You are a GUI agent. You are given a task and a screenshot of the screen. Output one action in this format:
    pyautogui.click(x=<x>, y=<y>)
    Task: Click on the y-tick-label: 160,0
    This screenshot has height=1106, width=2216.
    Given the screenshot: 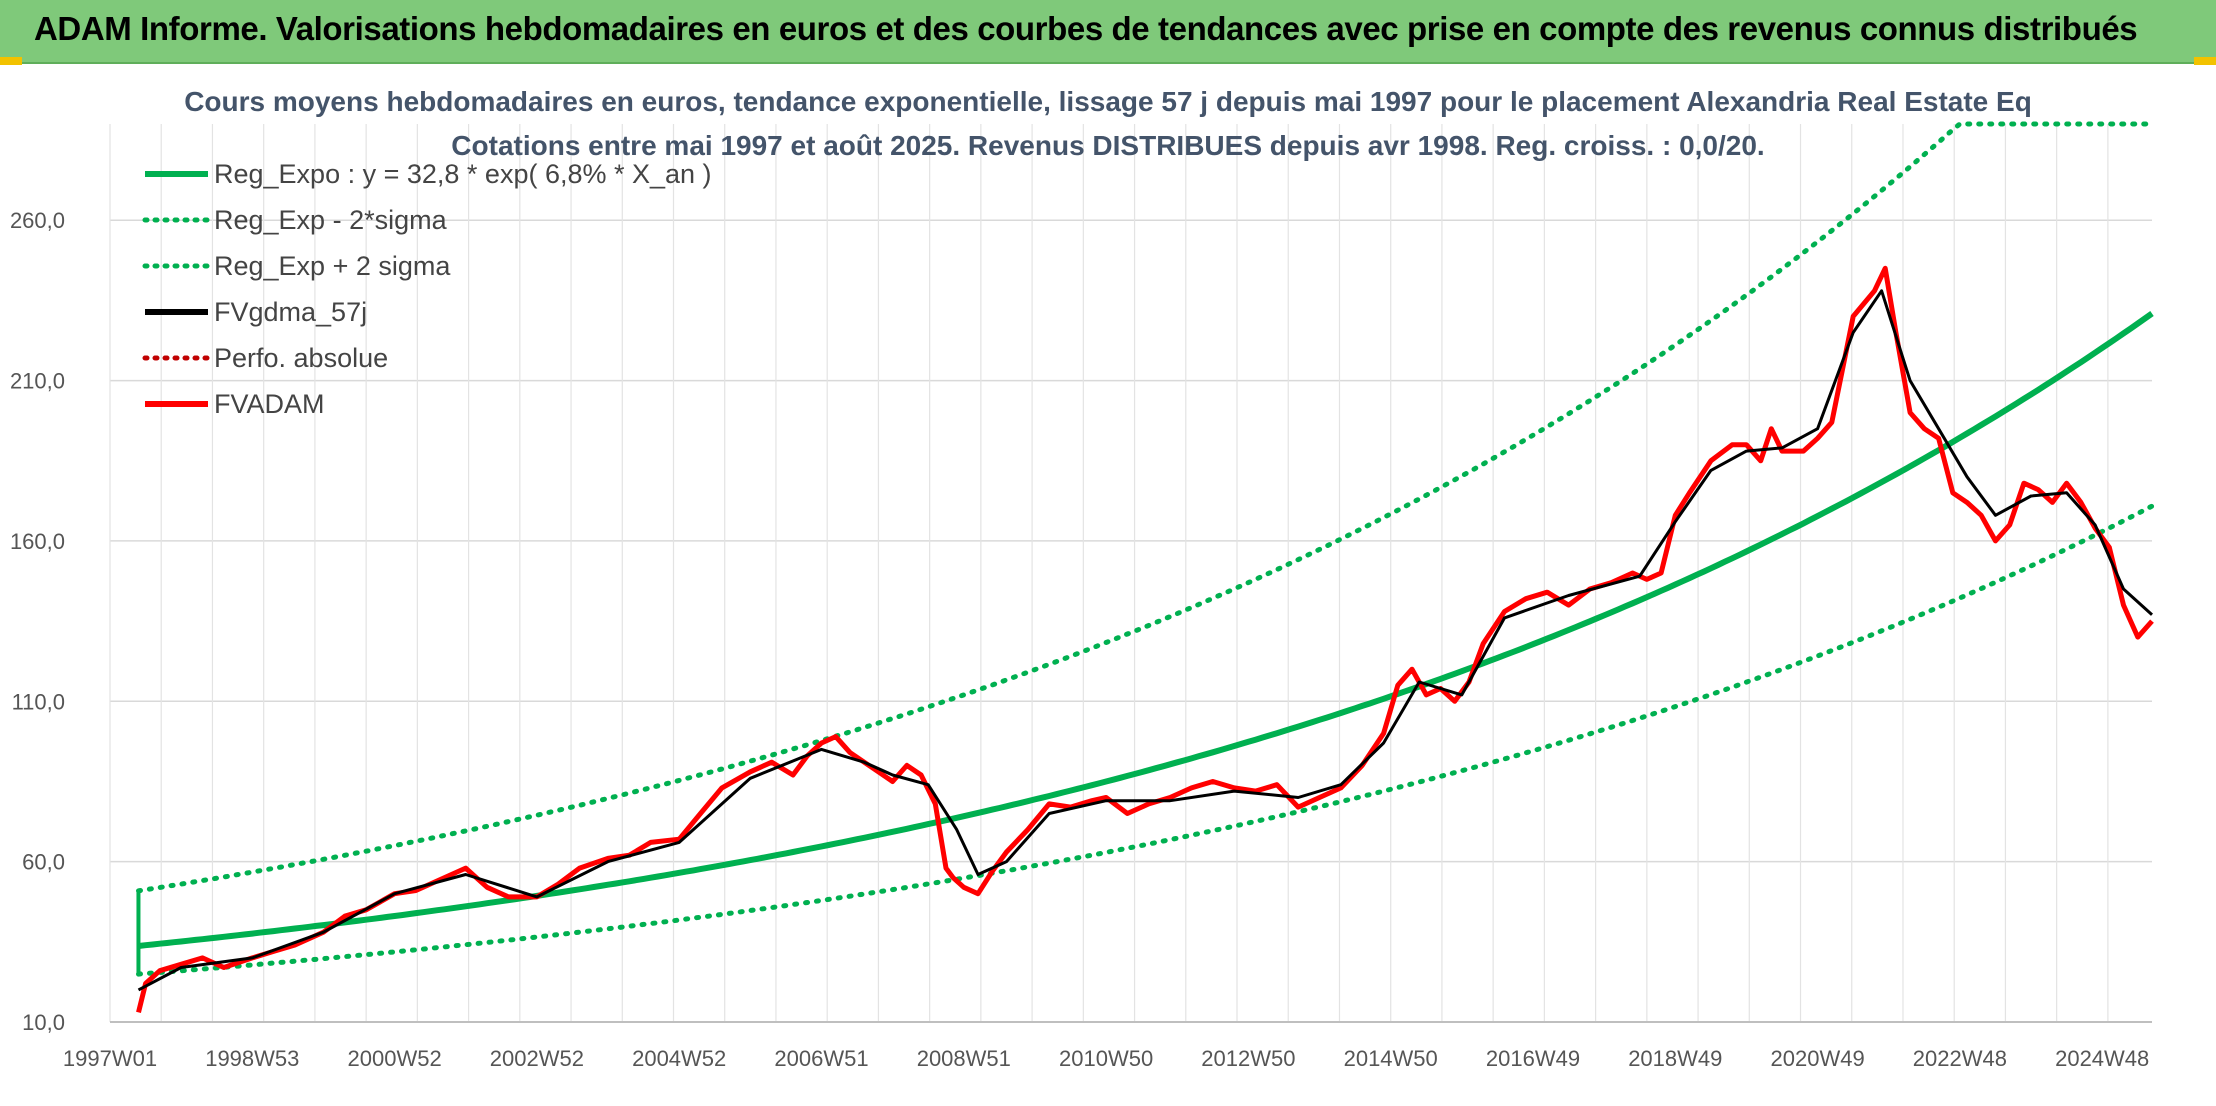 What is the action you would take?
    pyautogui.click(x=37, y=541)
    